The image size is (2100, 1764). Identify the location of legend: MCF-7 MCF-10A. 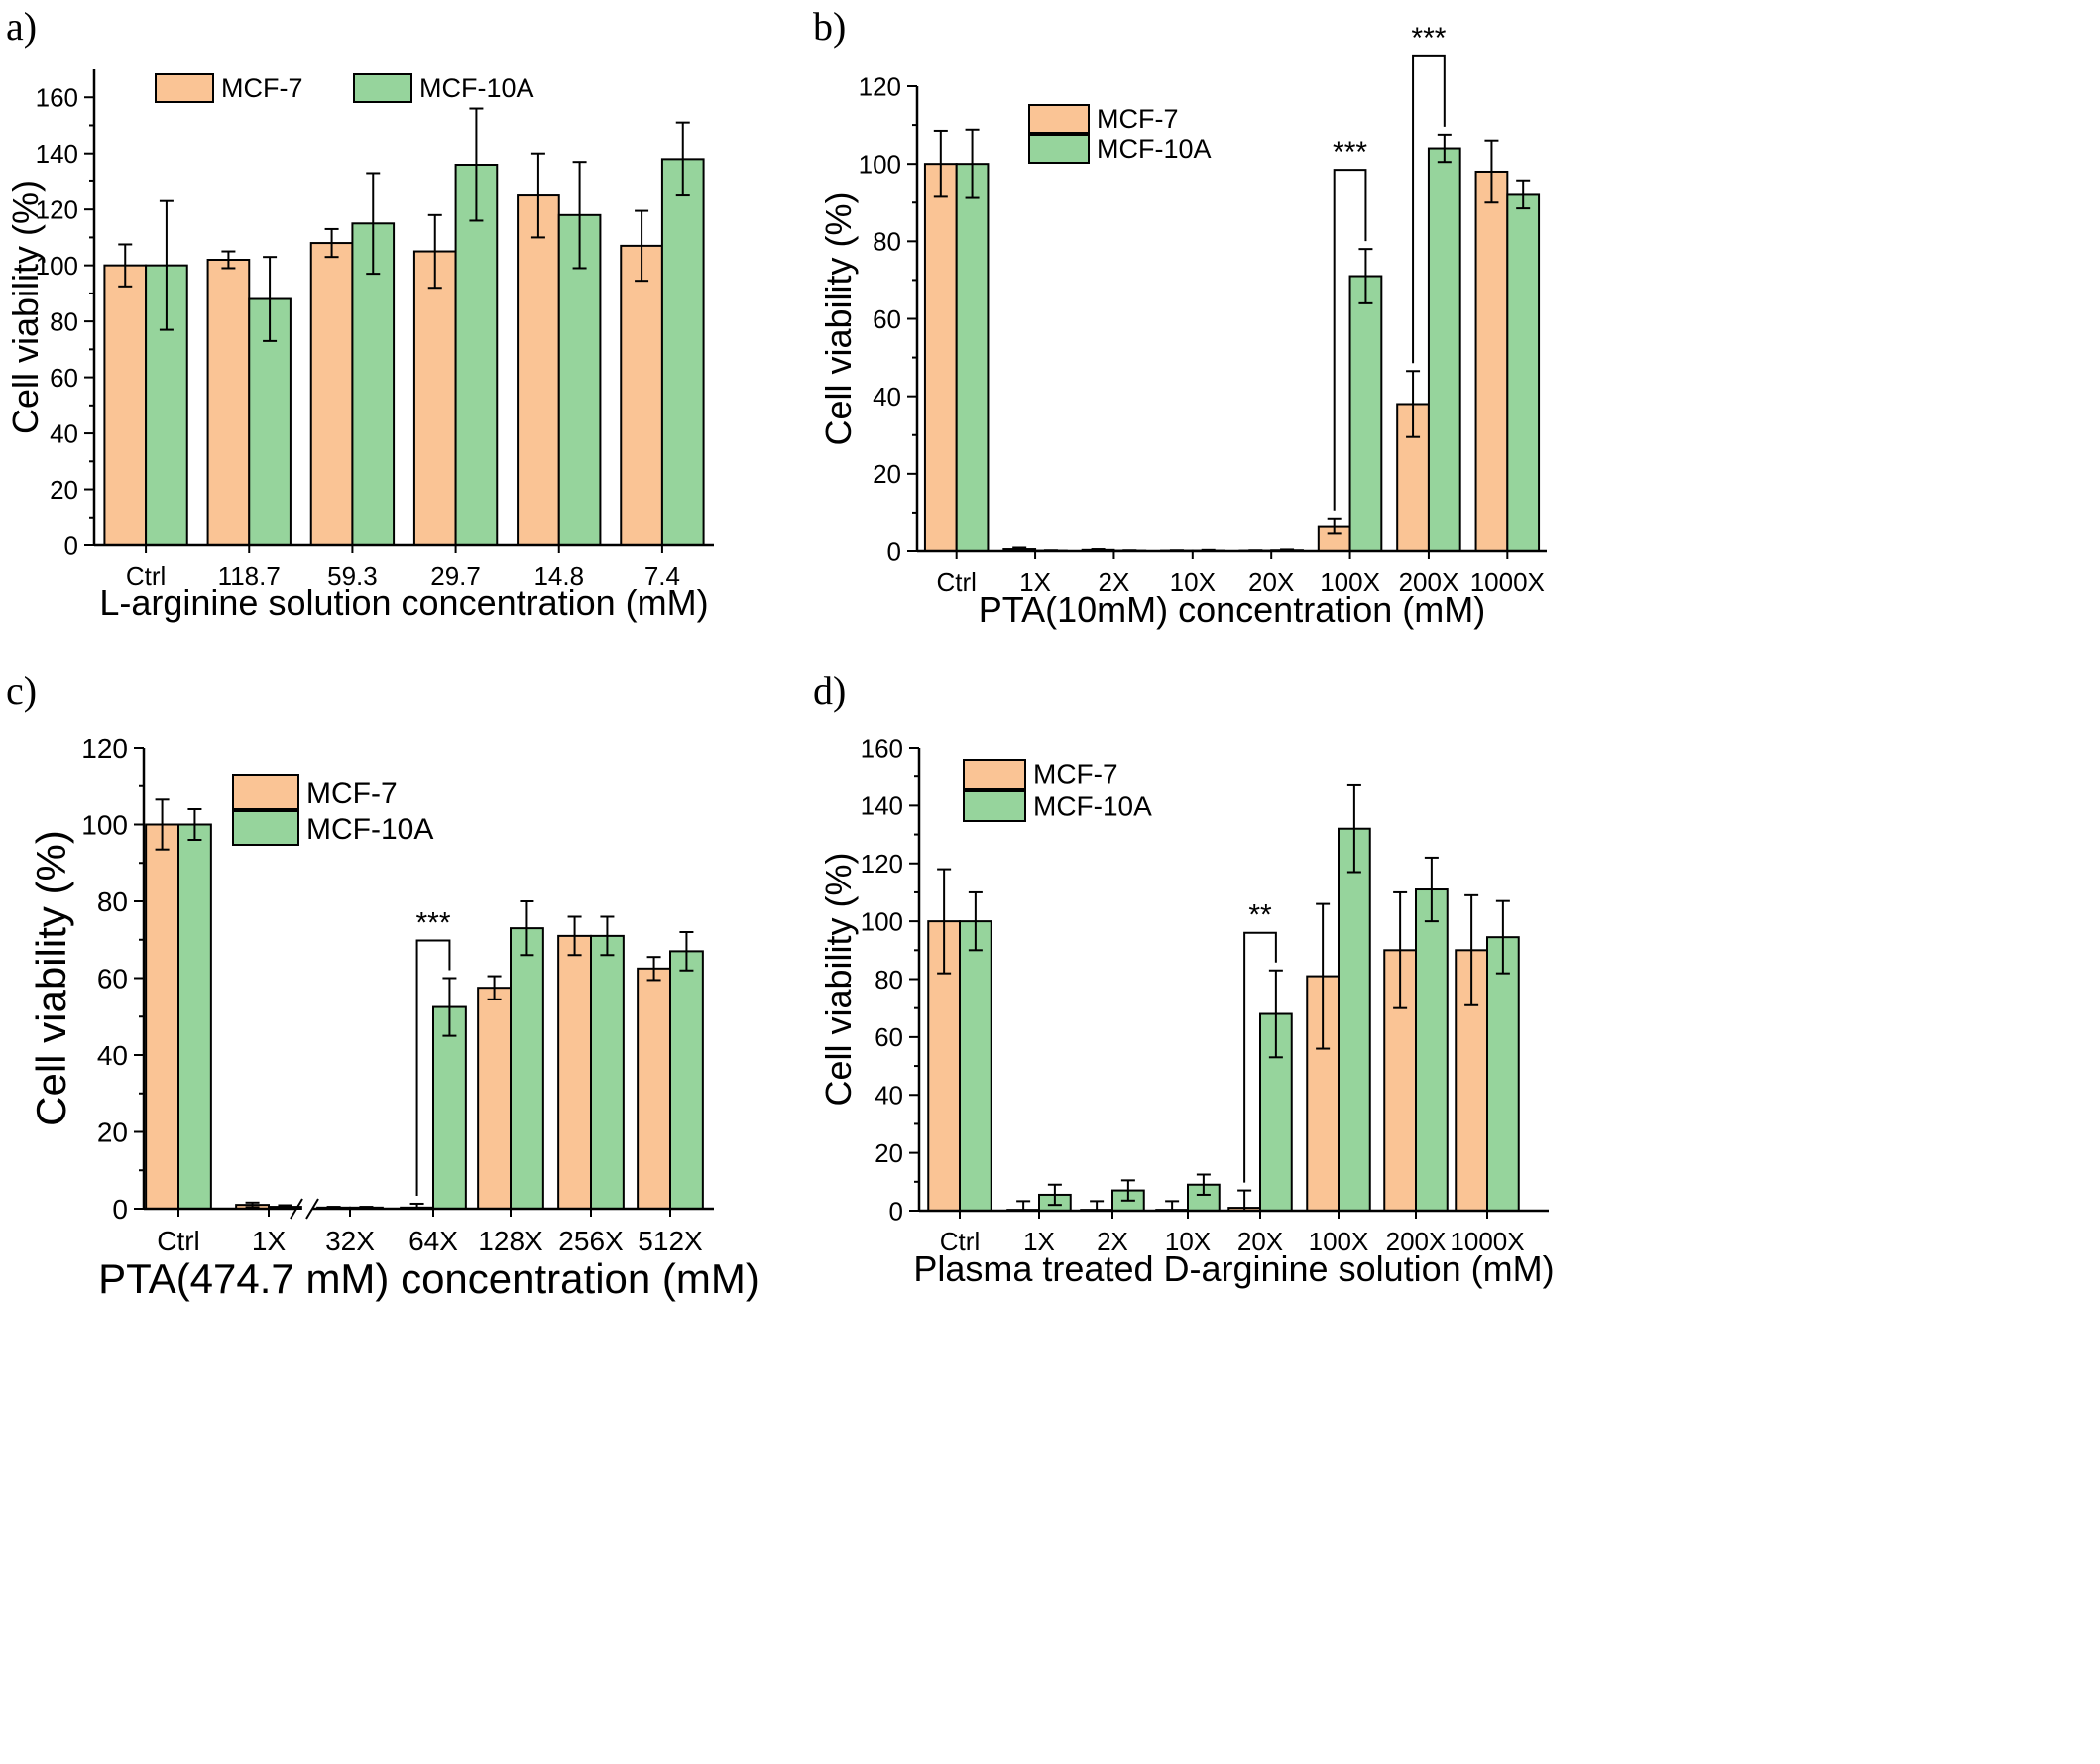
(344, 88).